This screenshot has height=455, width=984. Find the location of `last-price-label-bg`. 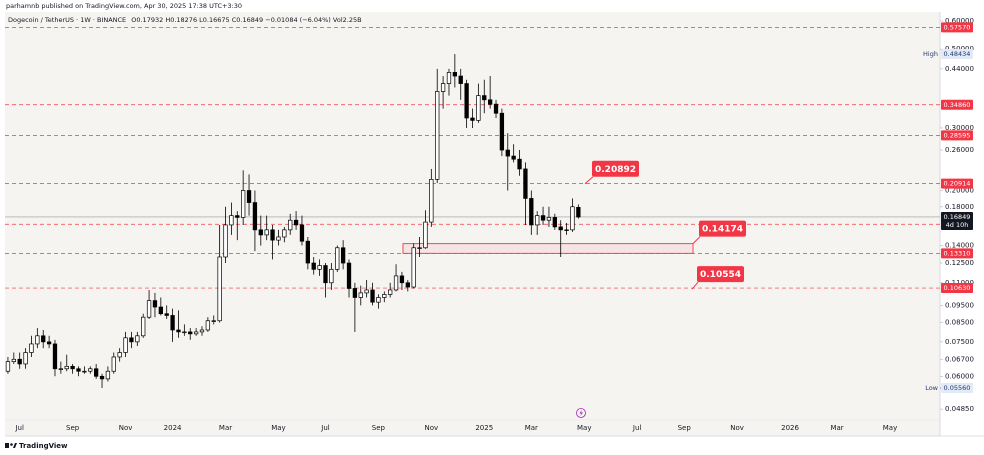

last-price-label-bg is located at coordinates (957, 220).